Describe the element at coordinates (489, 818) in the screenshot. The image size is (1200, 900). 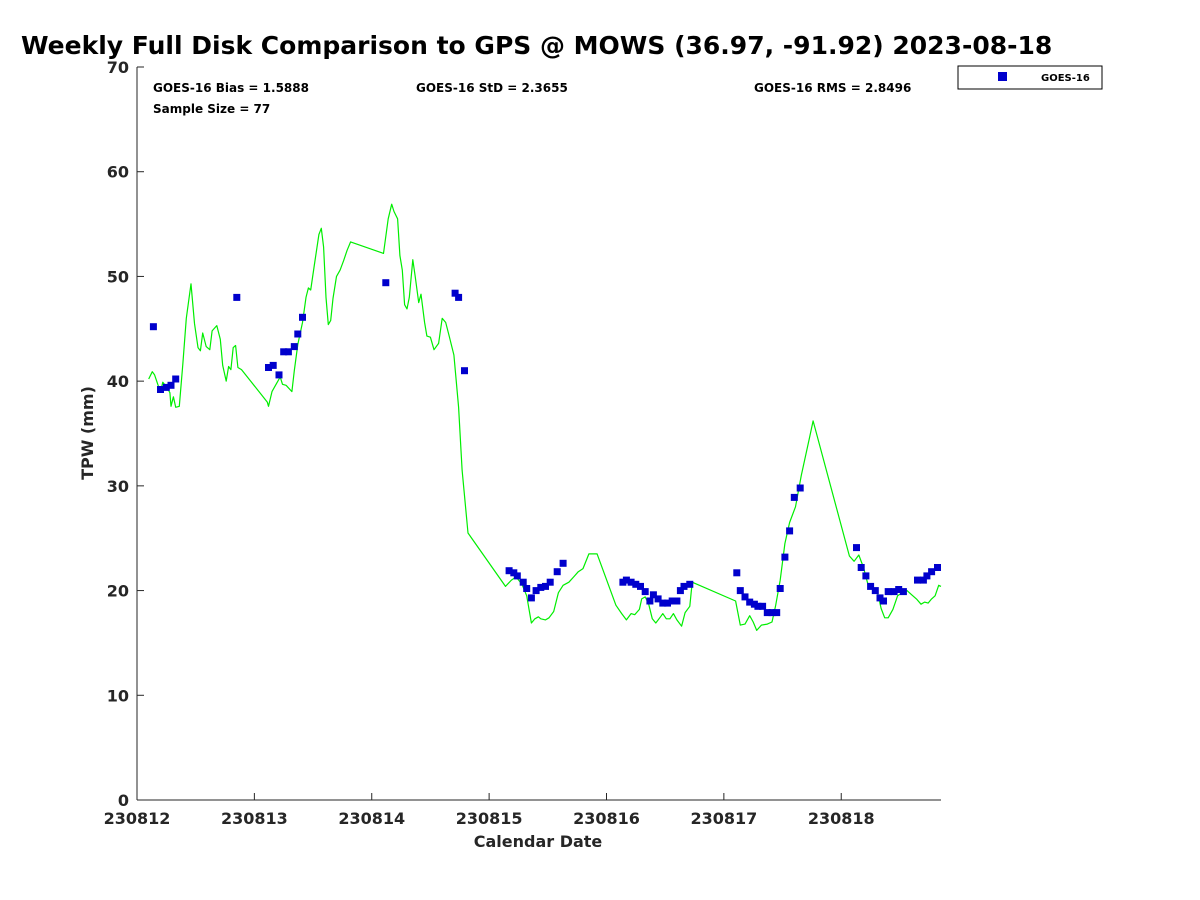
I see `x-tick-label: 230815` at that location.